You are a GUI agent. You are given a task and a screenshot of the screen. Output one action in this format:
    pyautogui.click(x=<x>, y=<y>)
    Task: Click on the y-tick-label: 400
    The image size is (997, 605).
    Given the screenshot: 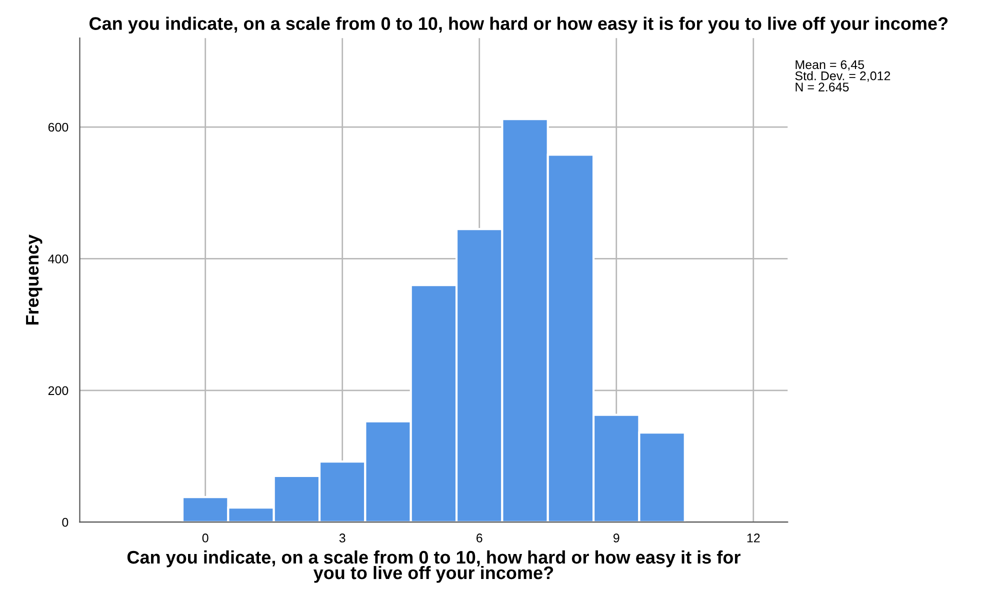 What is the action you would take?
    pyautogui.click(x=58, y=259)
    